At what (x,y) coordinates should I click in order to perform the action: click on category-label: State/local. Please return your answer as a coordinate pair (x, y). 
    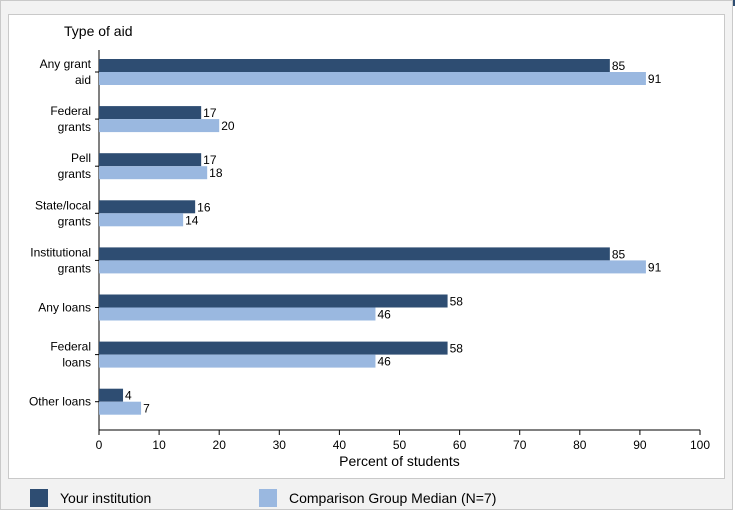
    Looking at the image, I should click on (63, 205).